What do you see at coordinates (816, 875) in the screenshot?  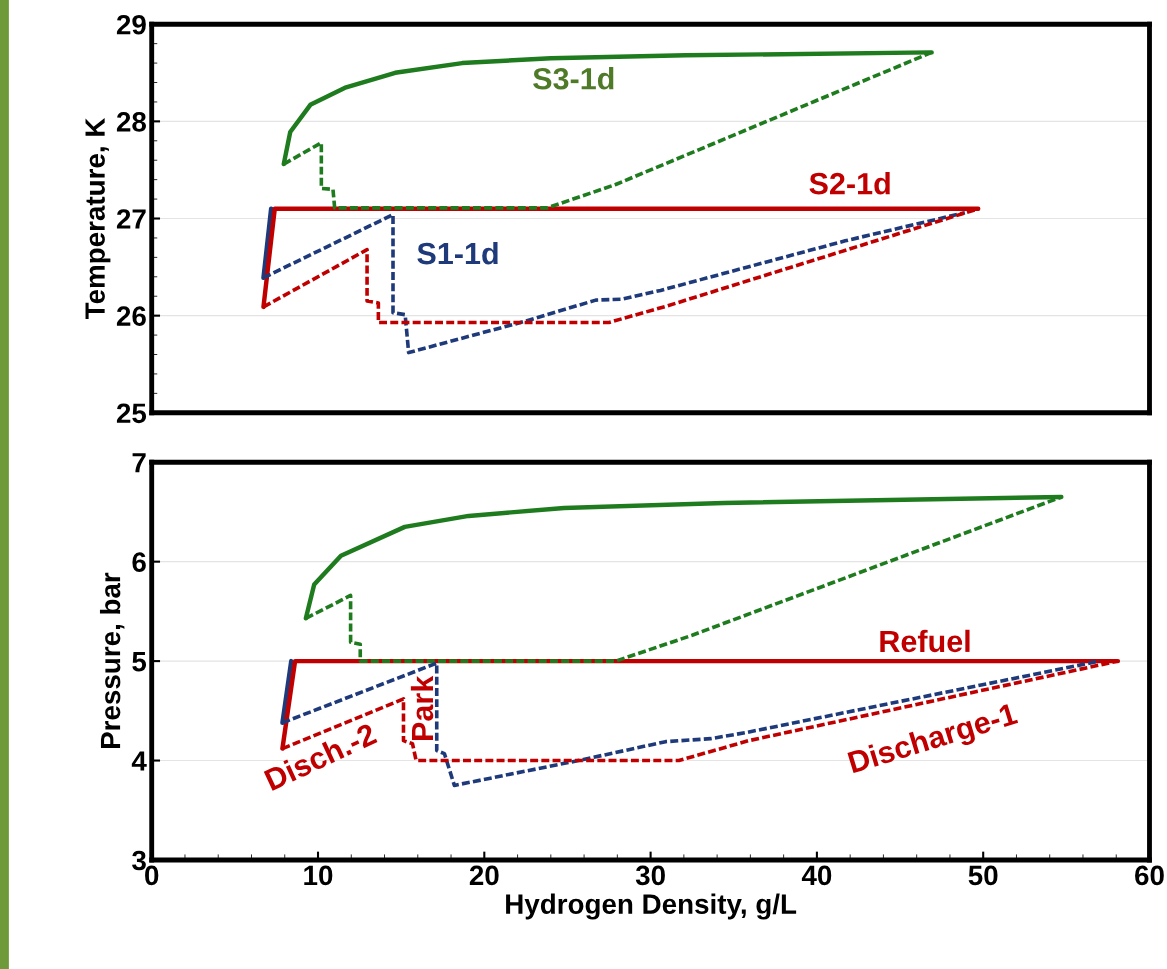 I see `x-tick-label: 40` at bounding box center [816, 875].